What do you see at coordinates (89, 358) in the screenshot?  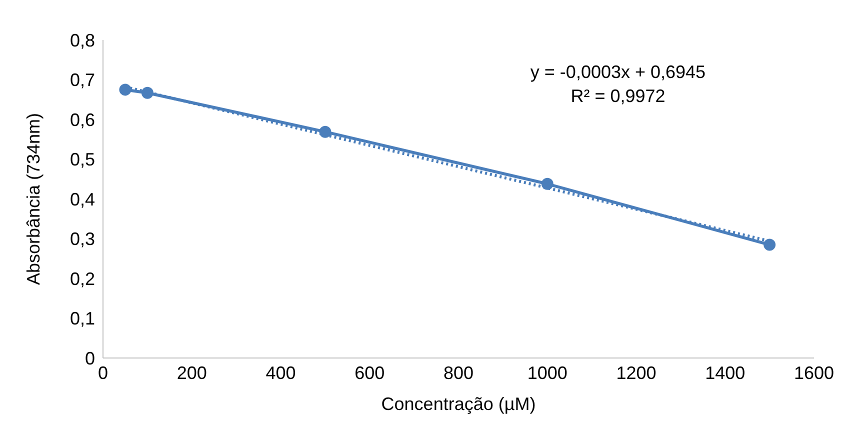 I see `y-tick-label: 0` at bounding box center [89, 358].